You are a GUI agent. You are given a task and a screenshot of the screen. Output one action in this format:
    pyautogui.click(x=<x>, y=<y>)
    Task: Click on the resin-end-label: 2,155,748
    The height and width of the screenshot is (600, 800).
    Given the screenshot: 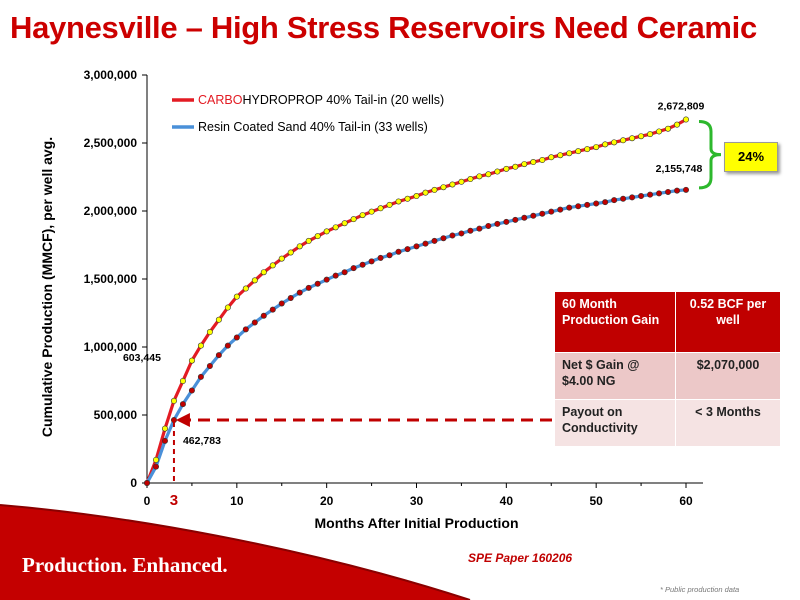 What is the action you would take?
    pyautogui.click(x=679, y=169)
    